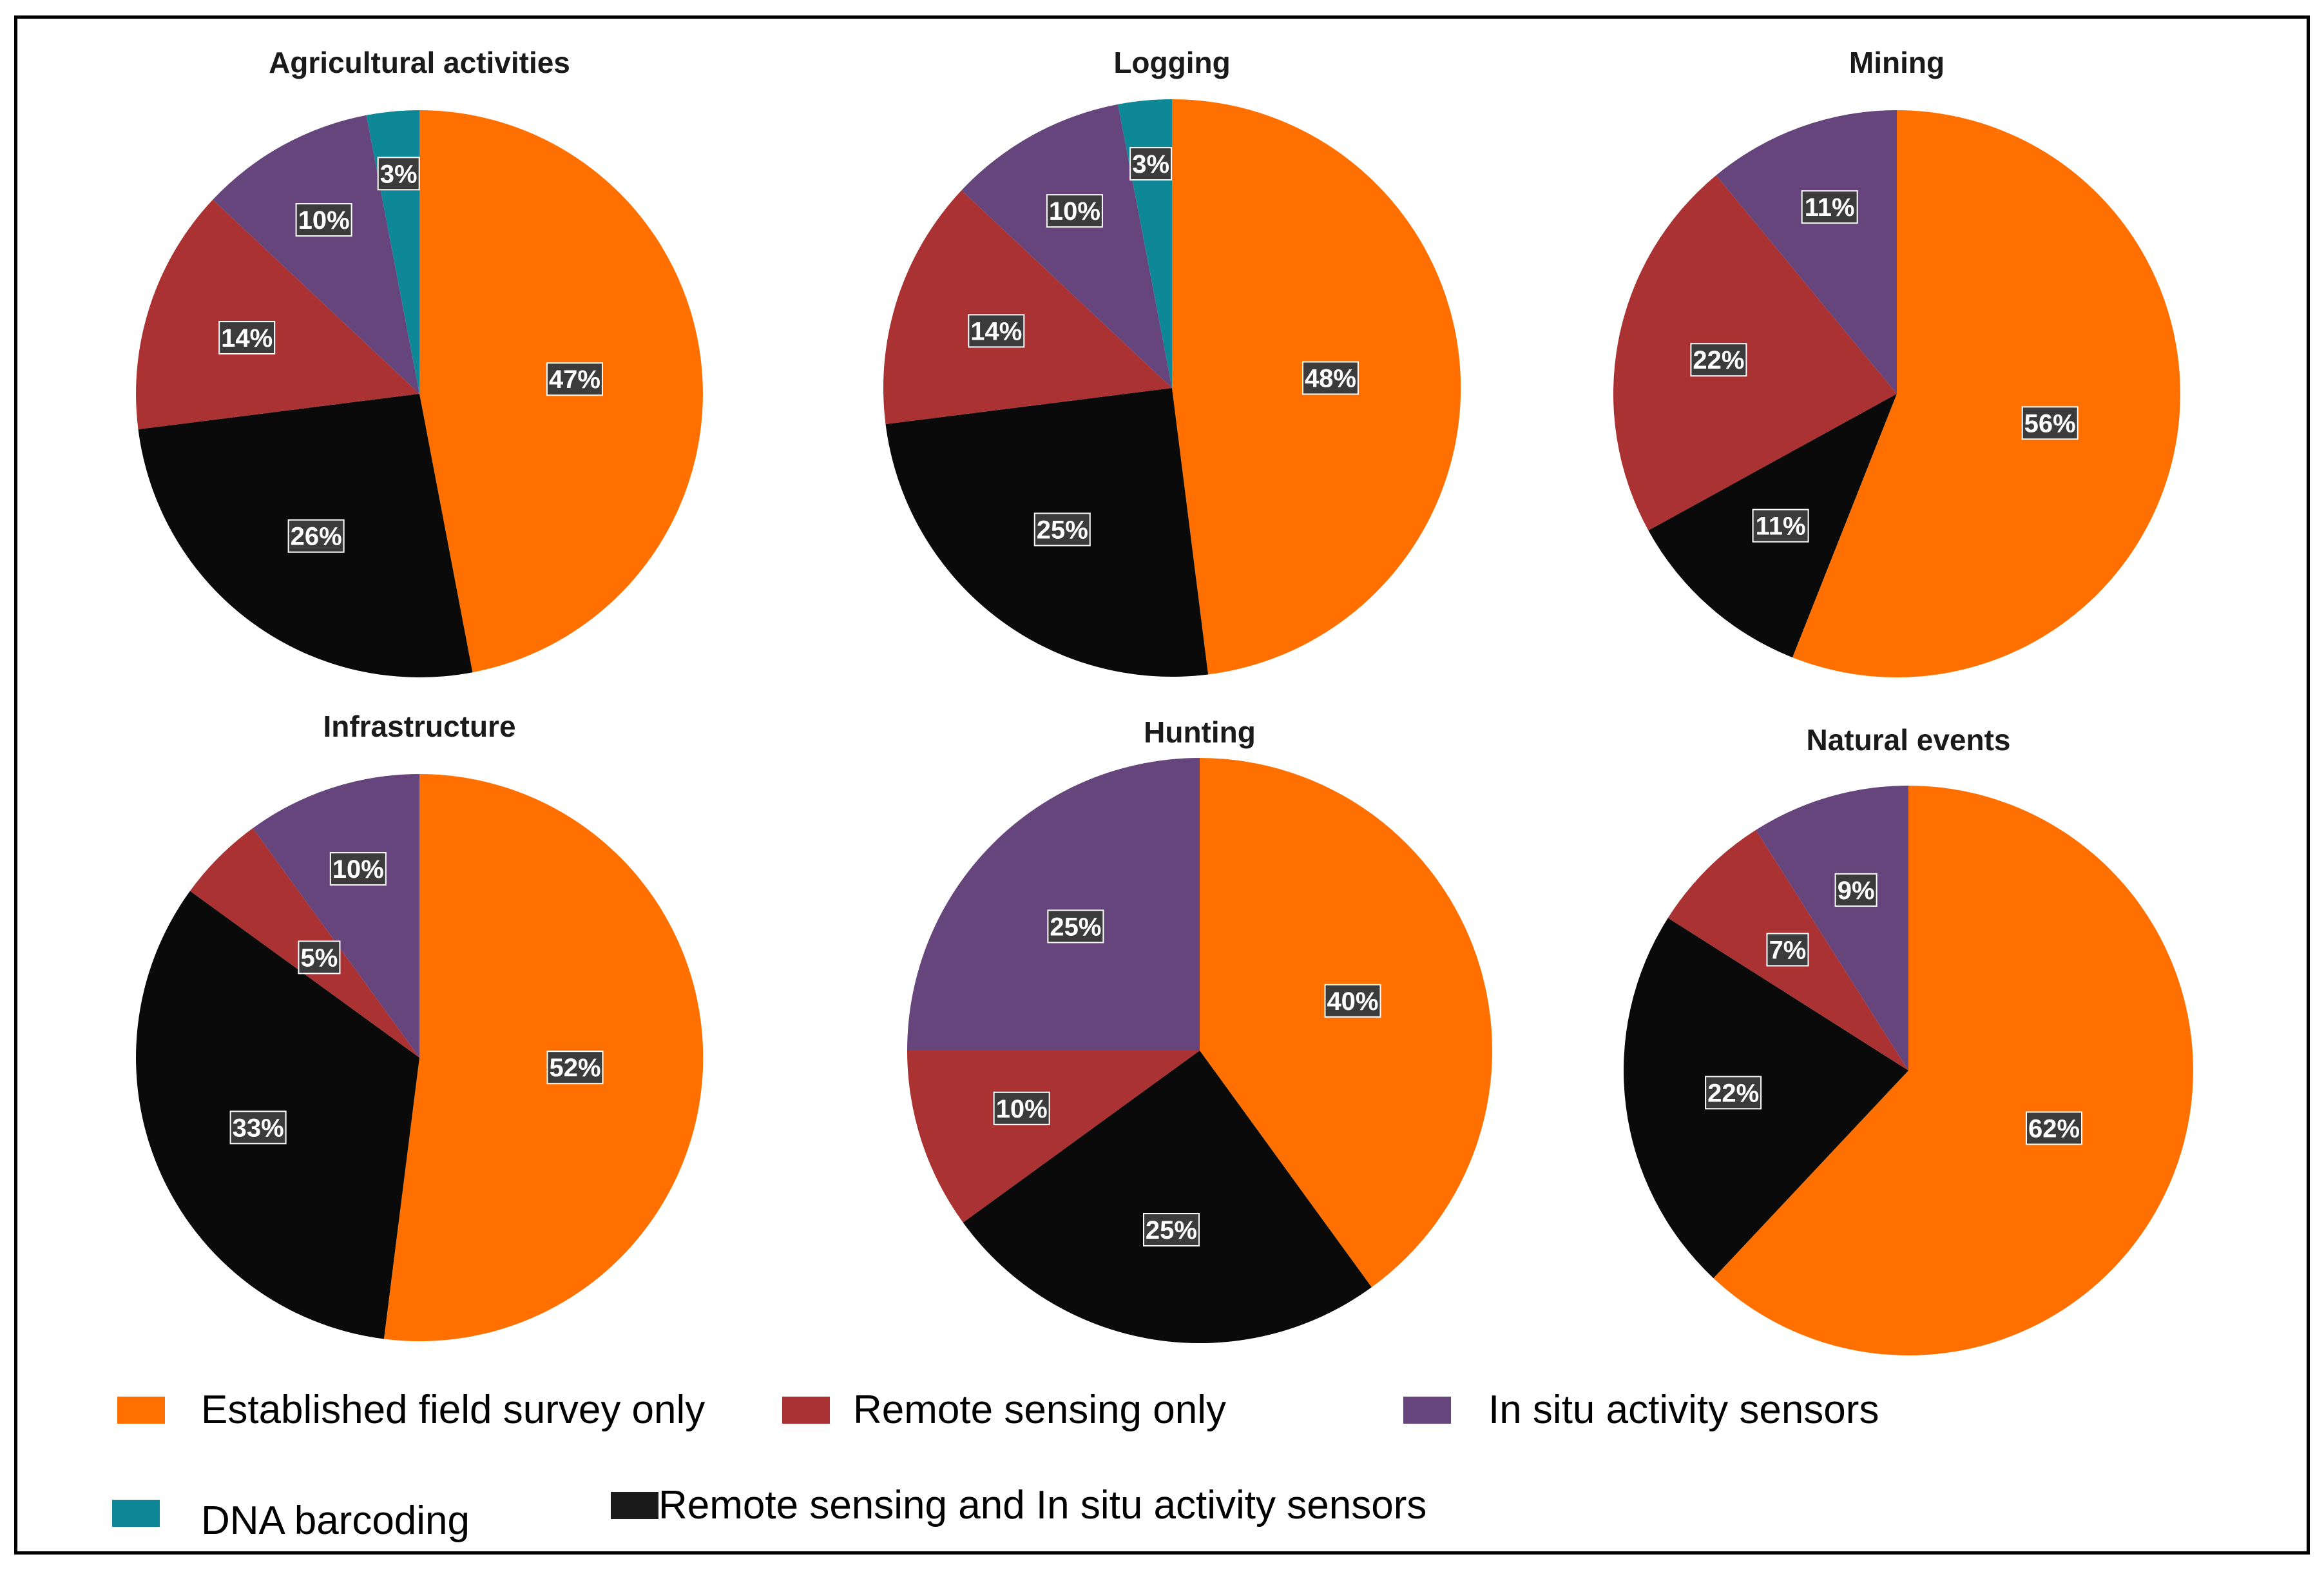 The width and height of the screenshot is (2324, 1570). What do you see at coordinates (1039, 1410) in the screenshot?
I see `legend-label: Remote sensing only` at bounding box center [1039, 1410].